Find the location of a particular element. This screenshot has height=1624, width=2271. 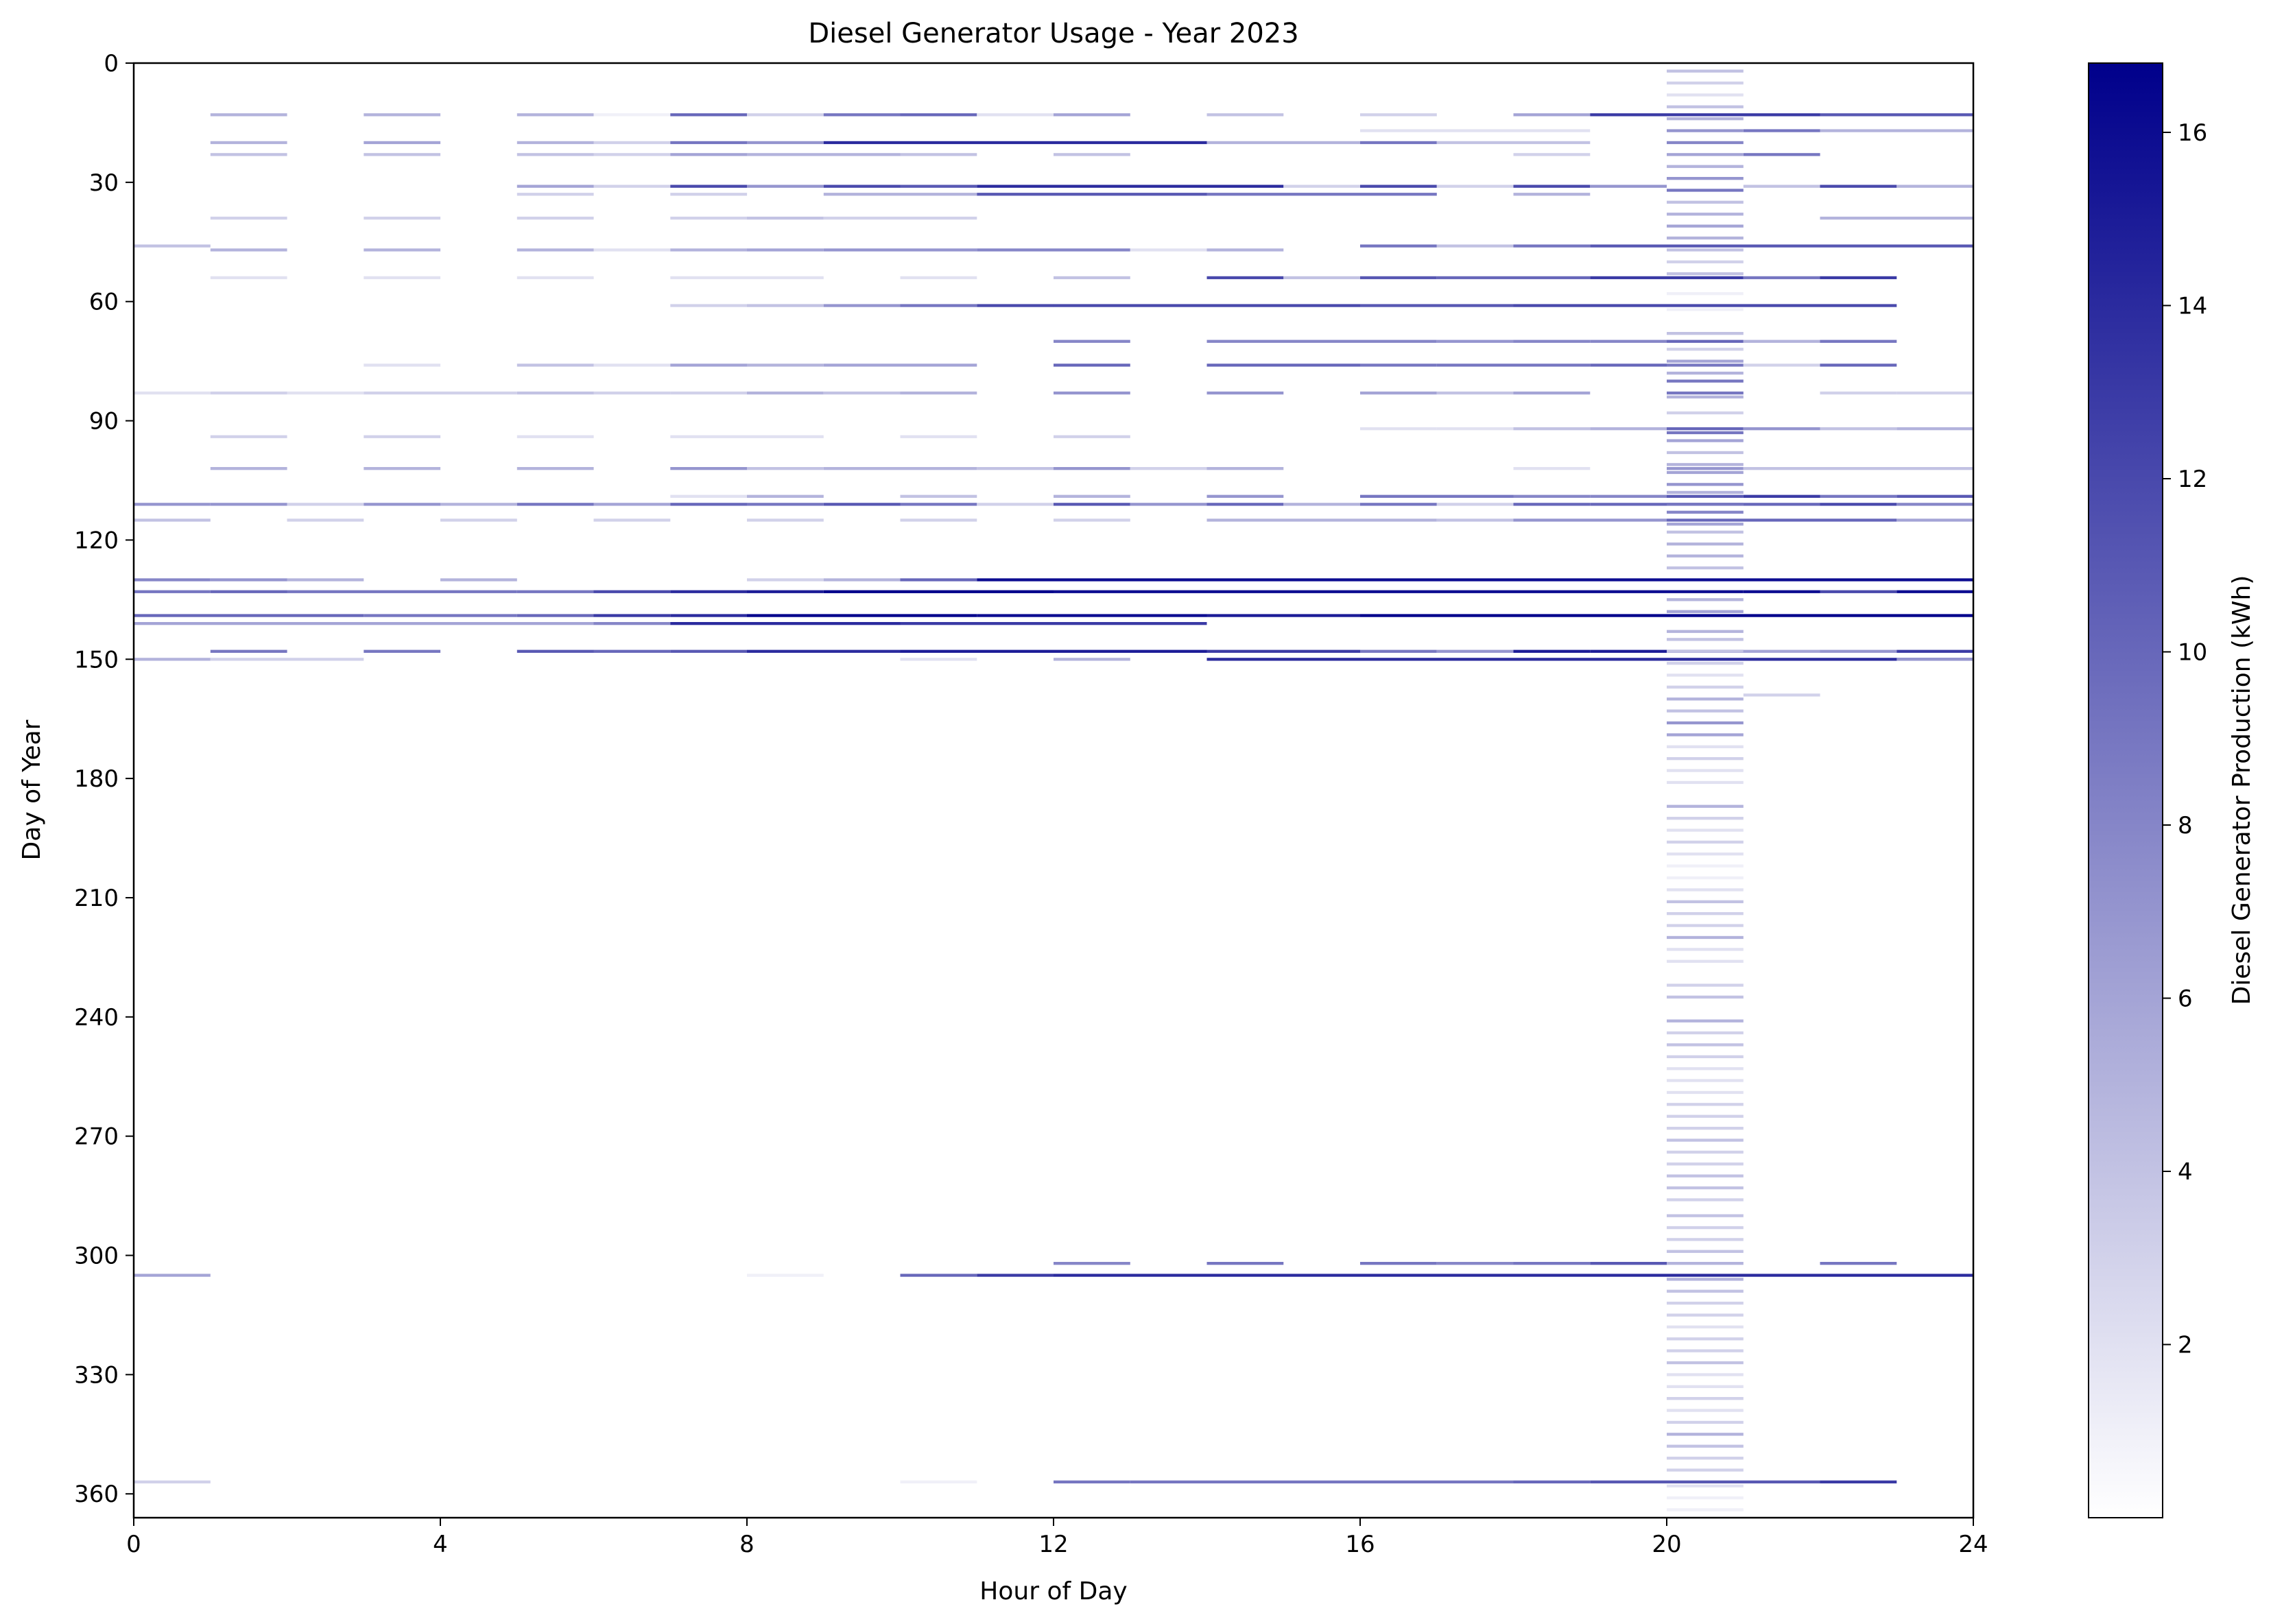

y-tick-label: 0 is located at coordinates (112, 63).